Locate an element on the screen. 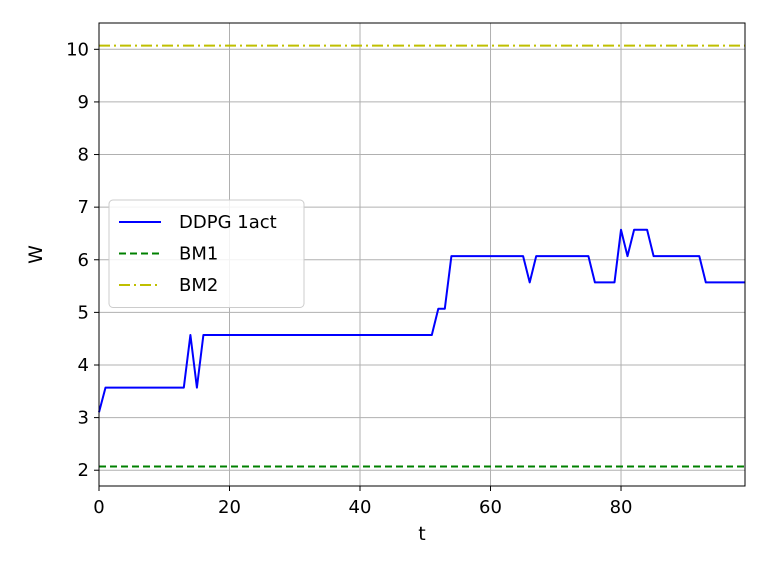 The image size is (768, 576). y-tick-label: 2 is located at coordinates (83, 470).